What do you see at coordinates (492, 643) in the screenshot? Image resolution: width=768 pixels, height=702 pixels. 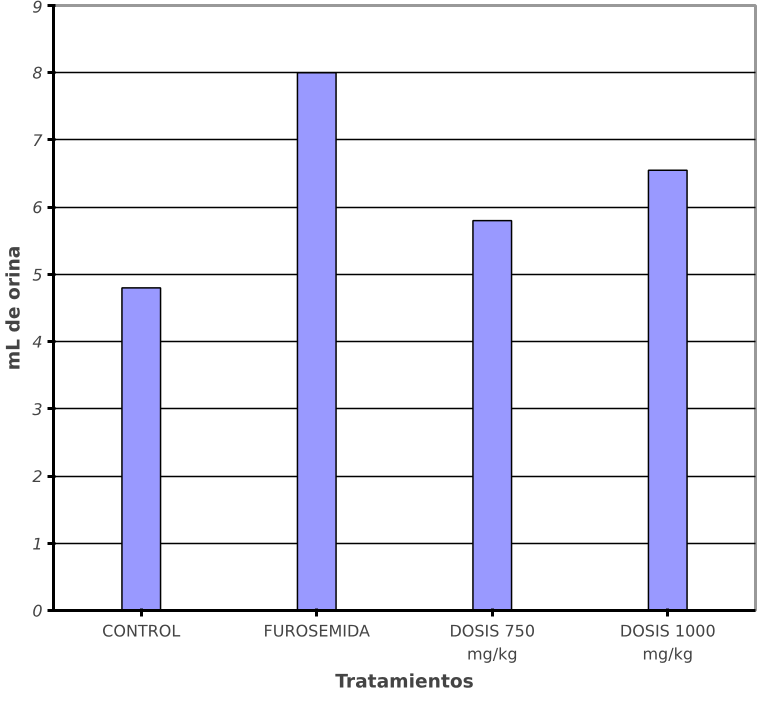 I see `x-tick-label: DOSIS 750 mg/kg` at bounding box center [492, 643].